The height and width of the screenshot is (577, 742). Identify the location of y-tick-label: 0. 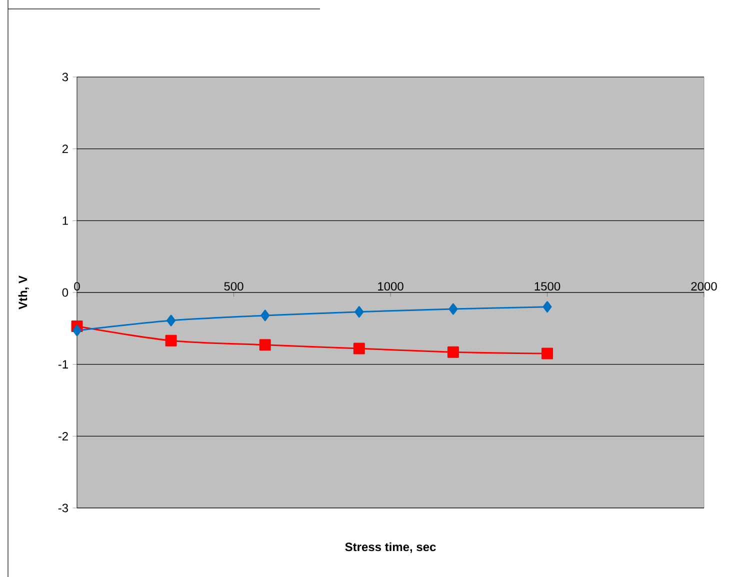
(65, 292).